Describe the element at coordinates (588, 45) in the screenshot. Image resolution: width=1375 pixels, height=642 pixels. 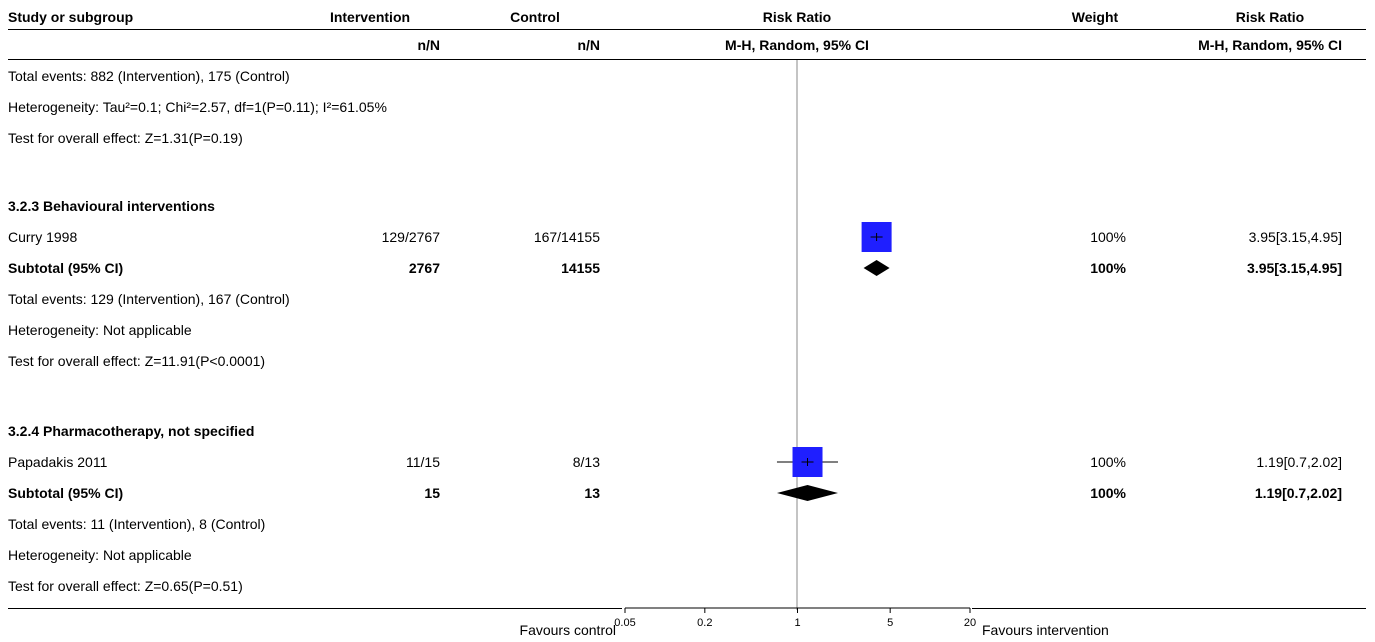
I see `control-subheader: n/N` at that location.